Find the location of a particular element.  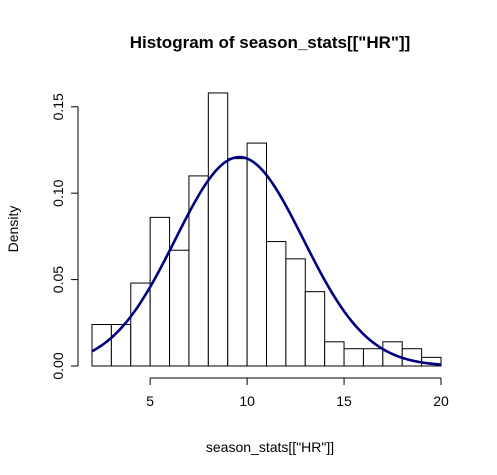

x-axis: 5 10 15 20 is located at coordinates (297, 393).